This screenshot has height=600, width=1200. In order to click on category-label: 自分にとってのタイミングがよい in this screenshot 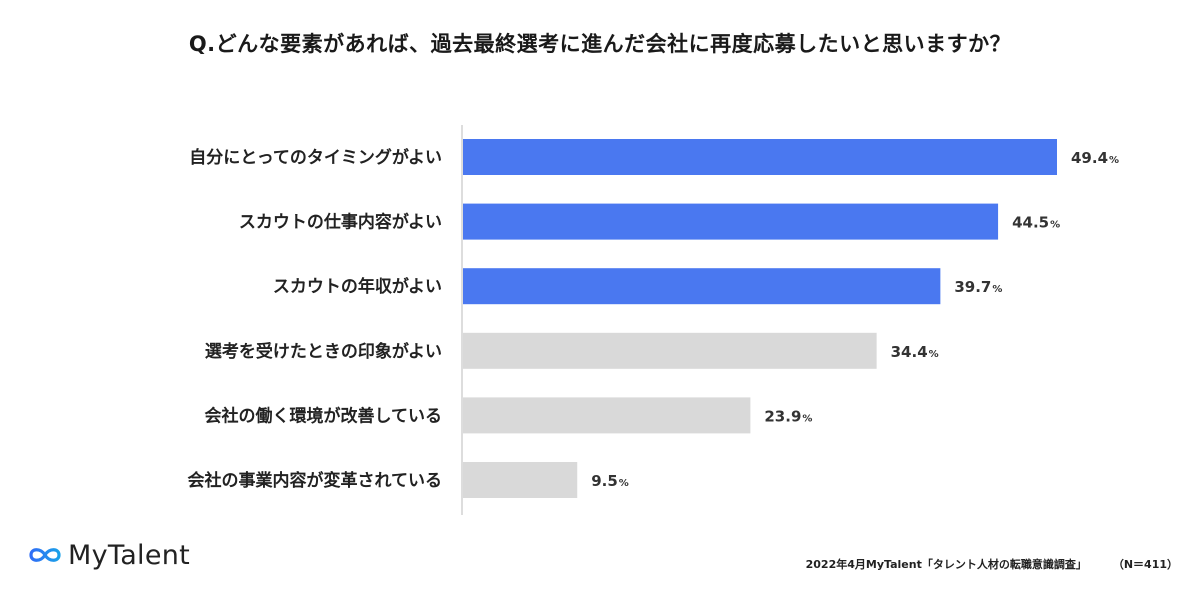, I will do `click(315, 157)`.